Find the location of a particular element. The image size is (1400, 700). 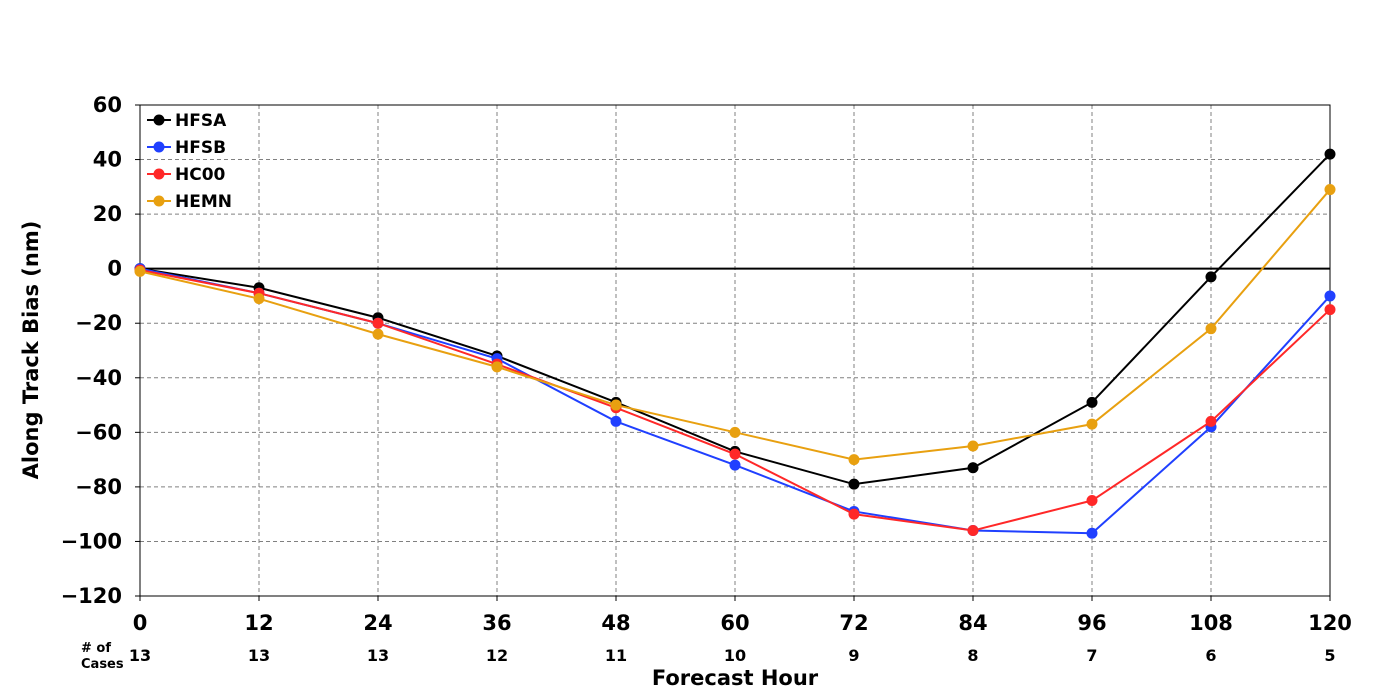

case-count: 9 is located at coordinates (853, 655).